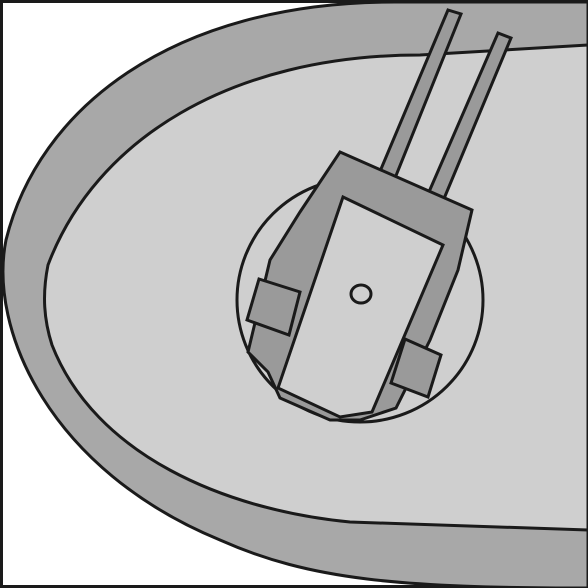 Image resolution: width=588 pixels, height=588 pixels. I want to click on trunnion-left-icon, so click(273, 307).